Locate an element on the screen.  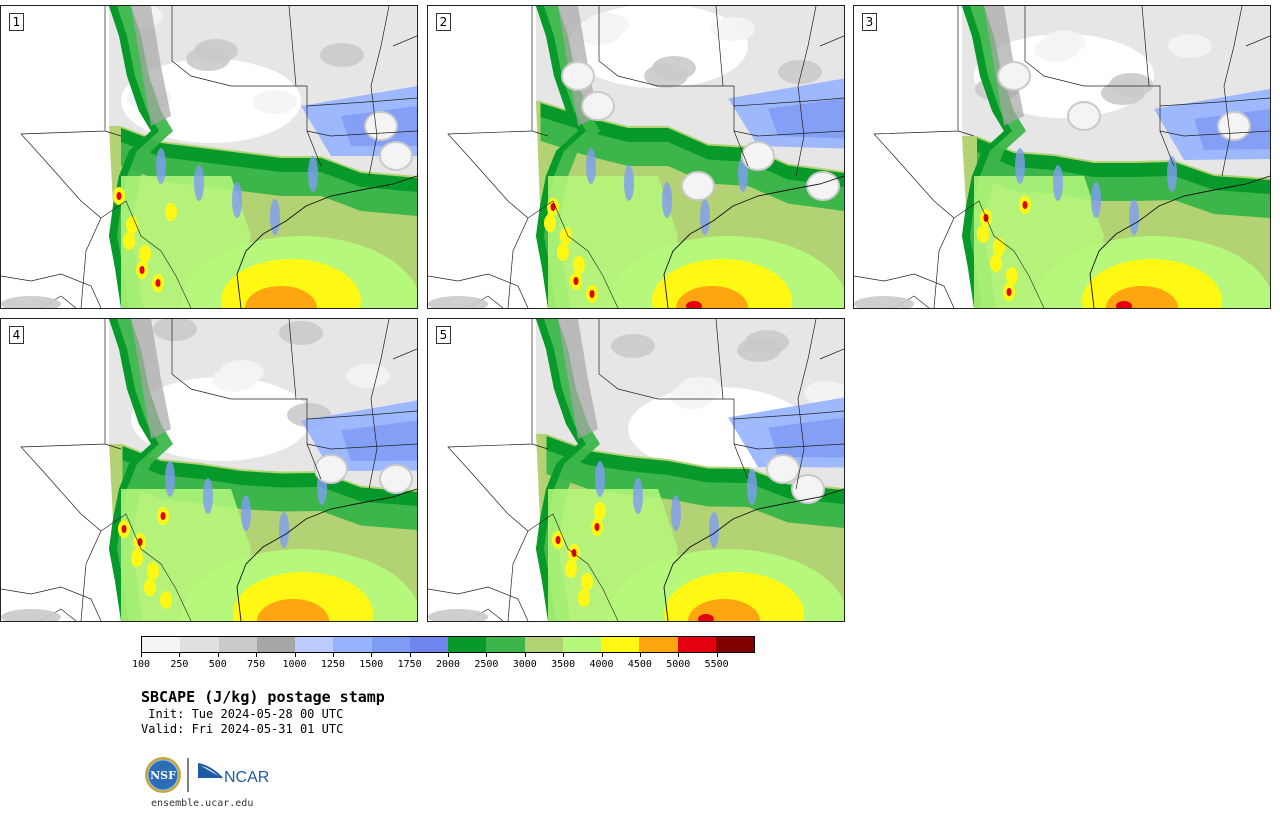
nsf-logo-text: NSF is located at coordinates (163, 775).